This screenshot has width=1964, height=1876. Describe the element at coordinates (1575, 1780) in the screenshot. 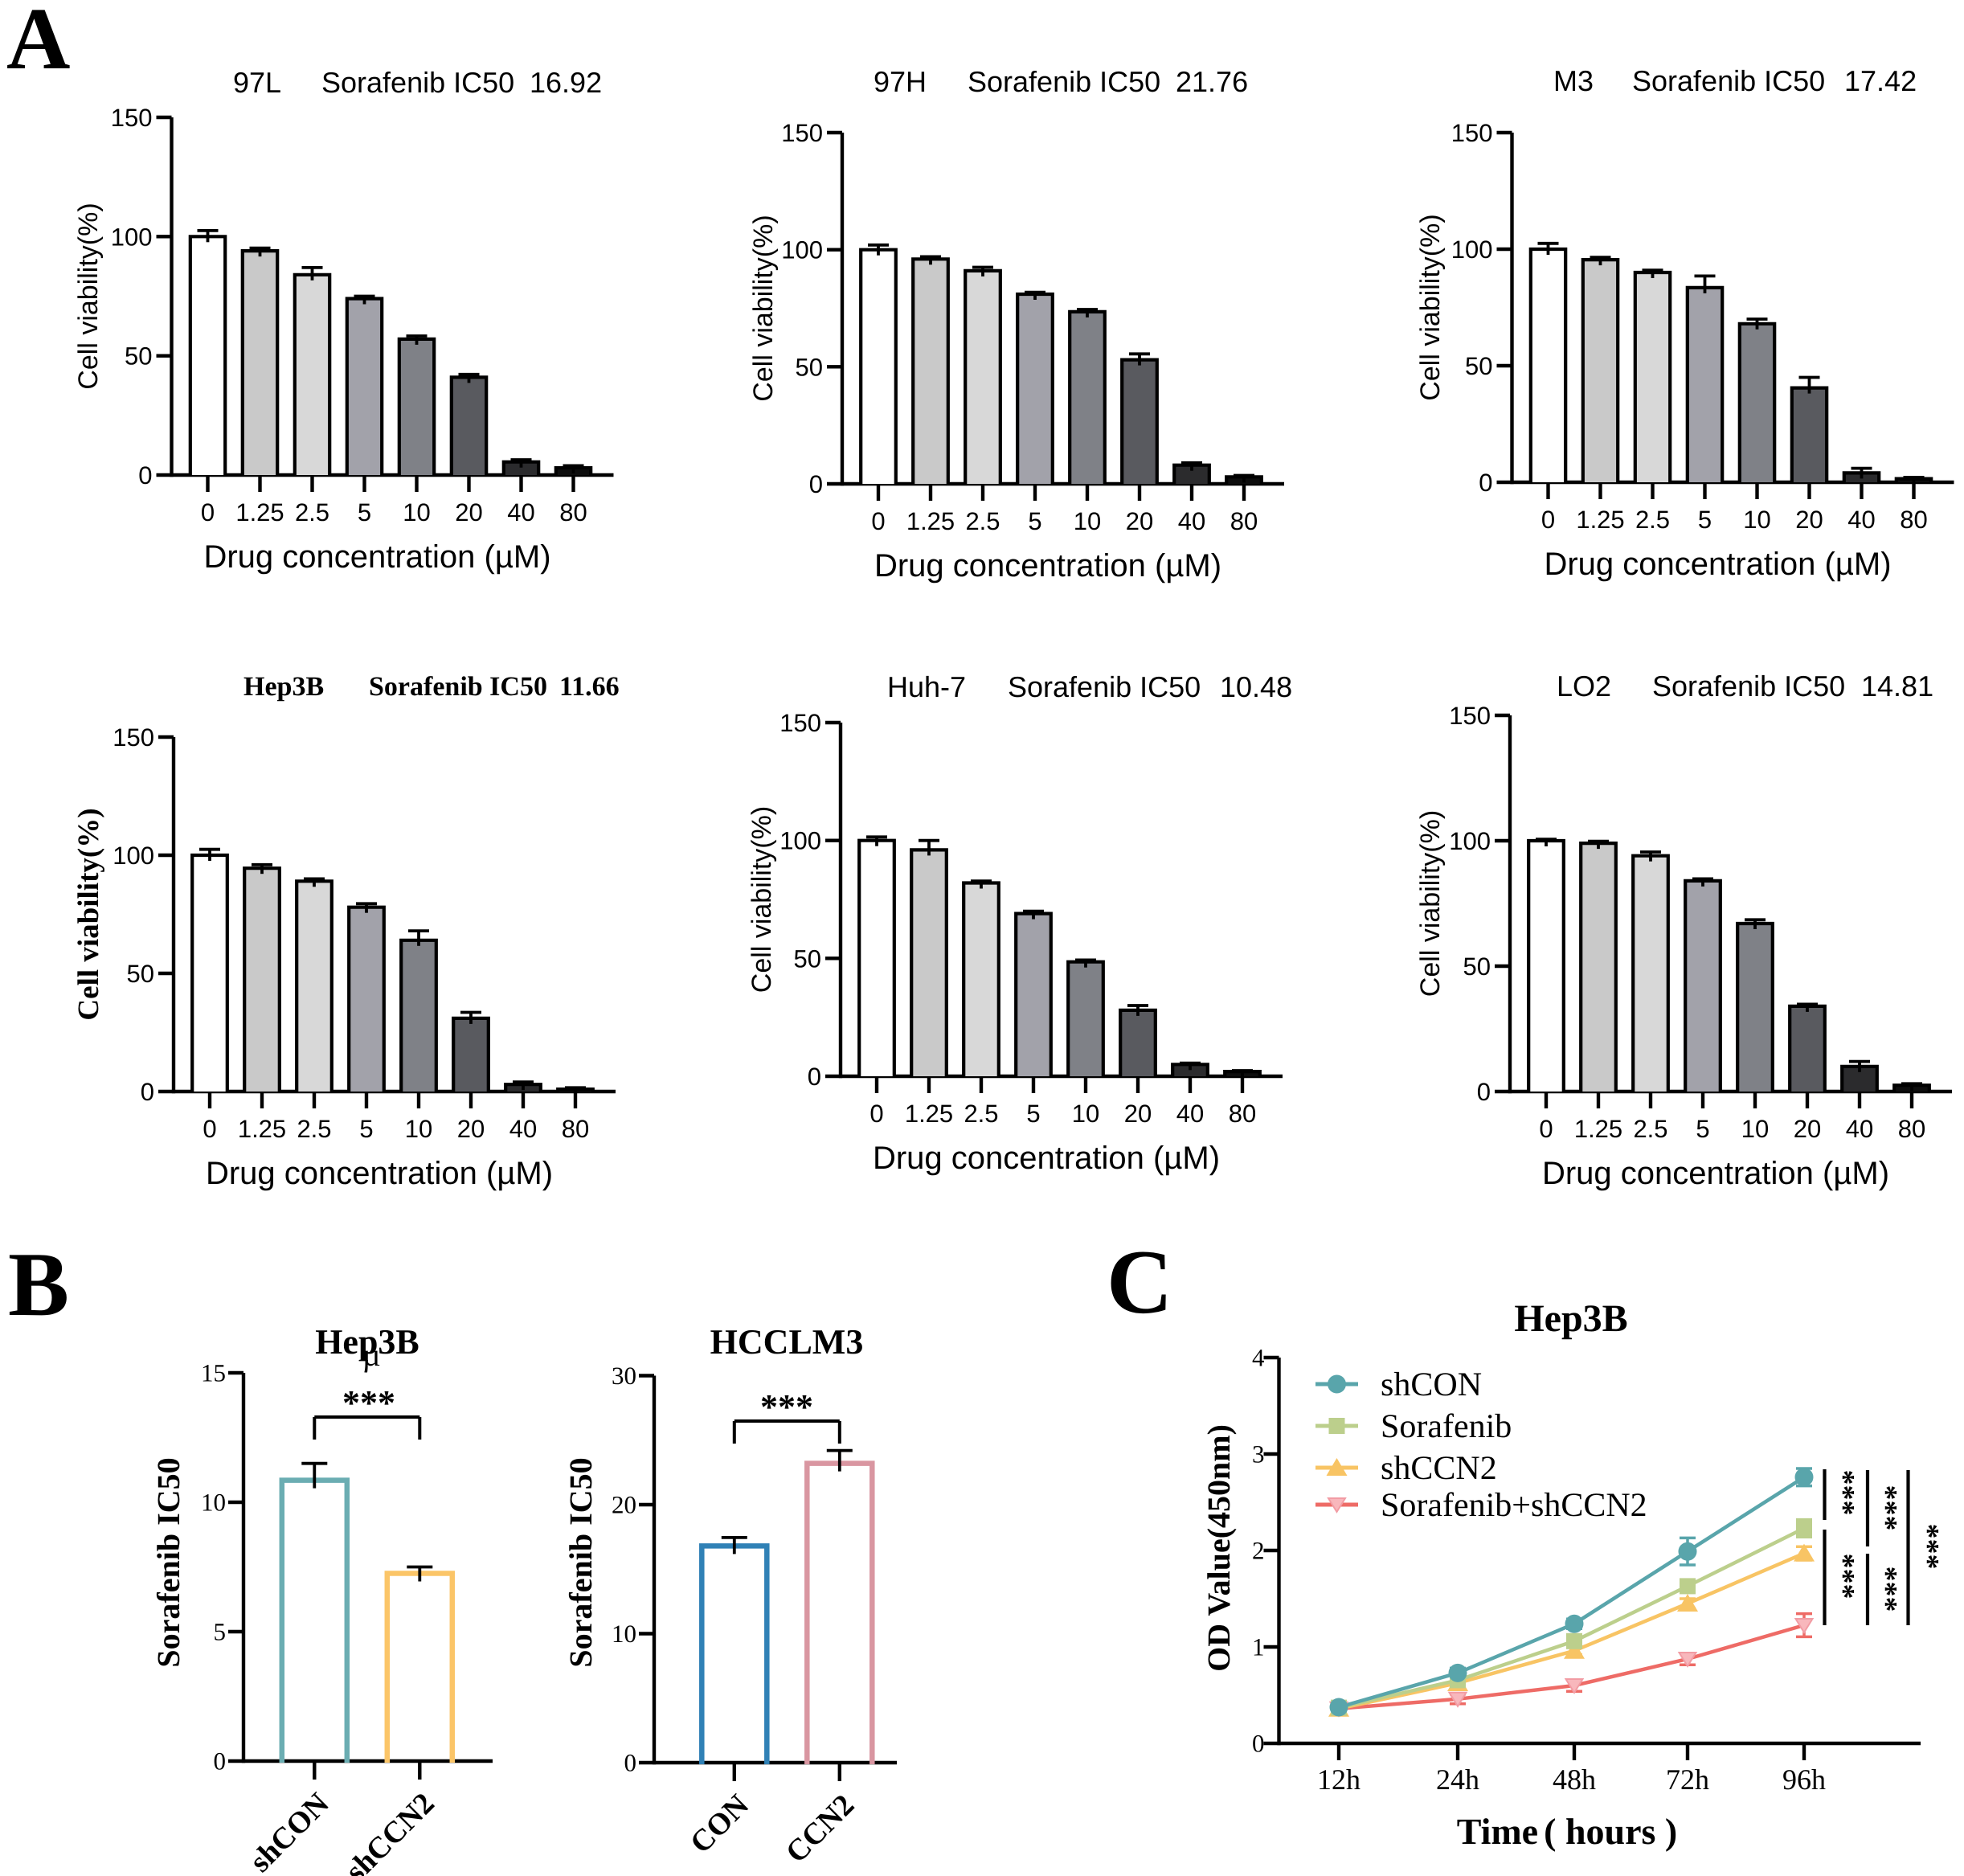

I see `svg-text: 48h` at that location.